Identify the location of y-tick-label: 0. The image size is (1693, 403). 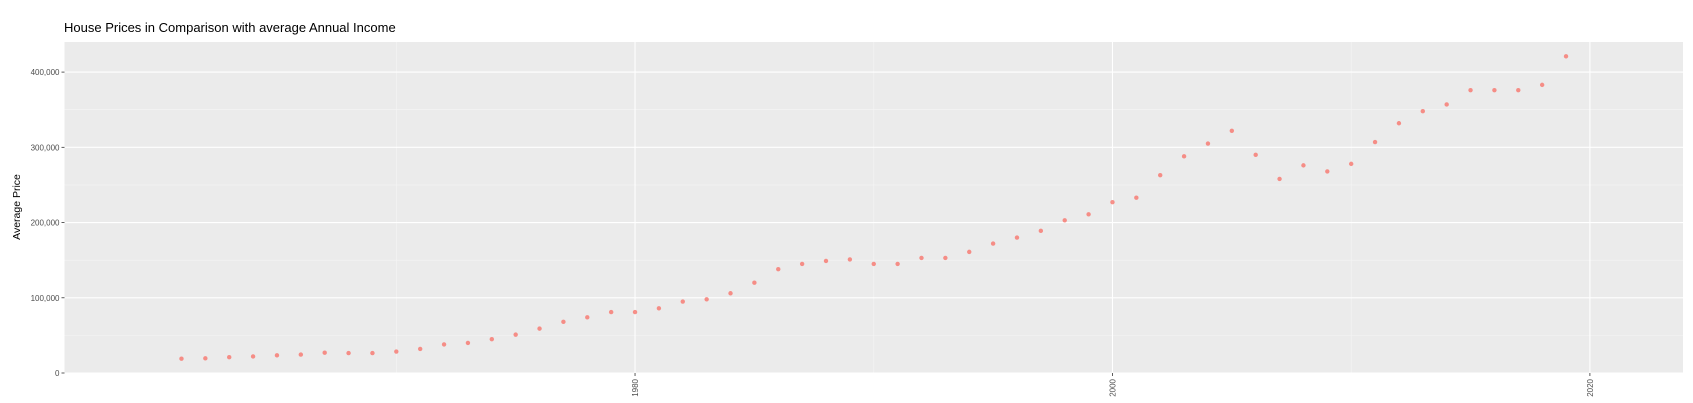
(57, 373).